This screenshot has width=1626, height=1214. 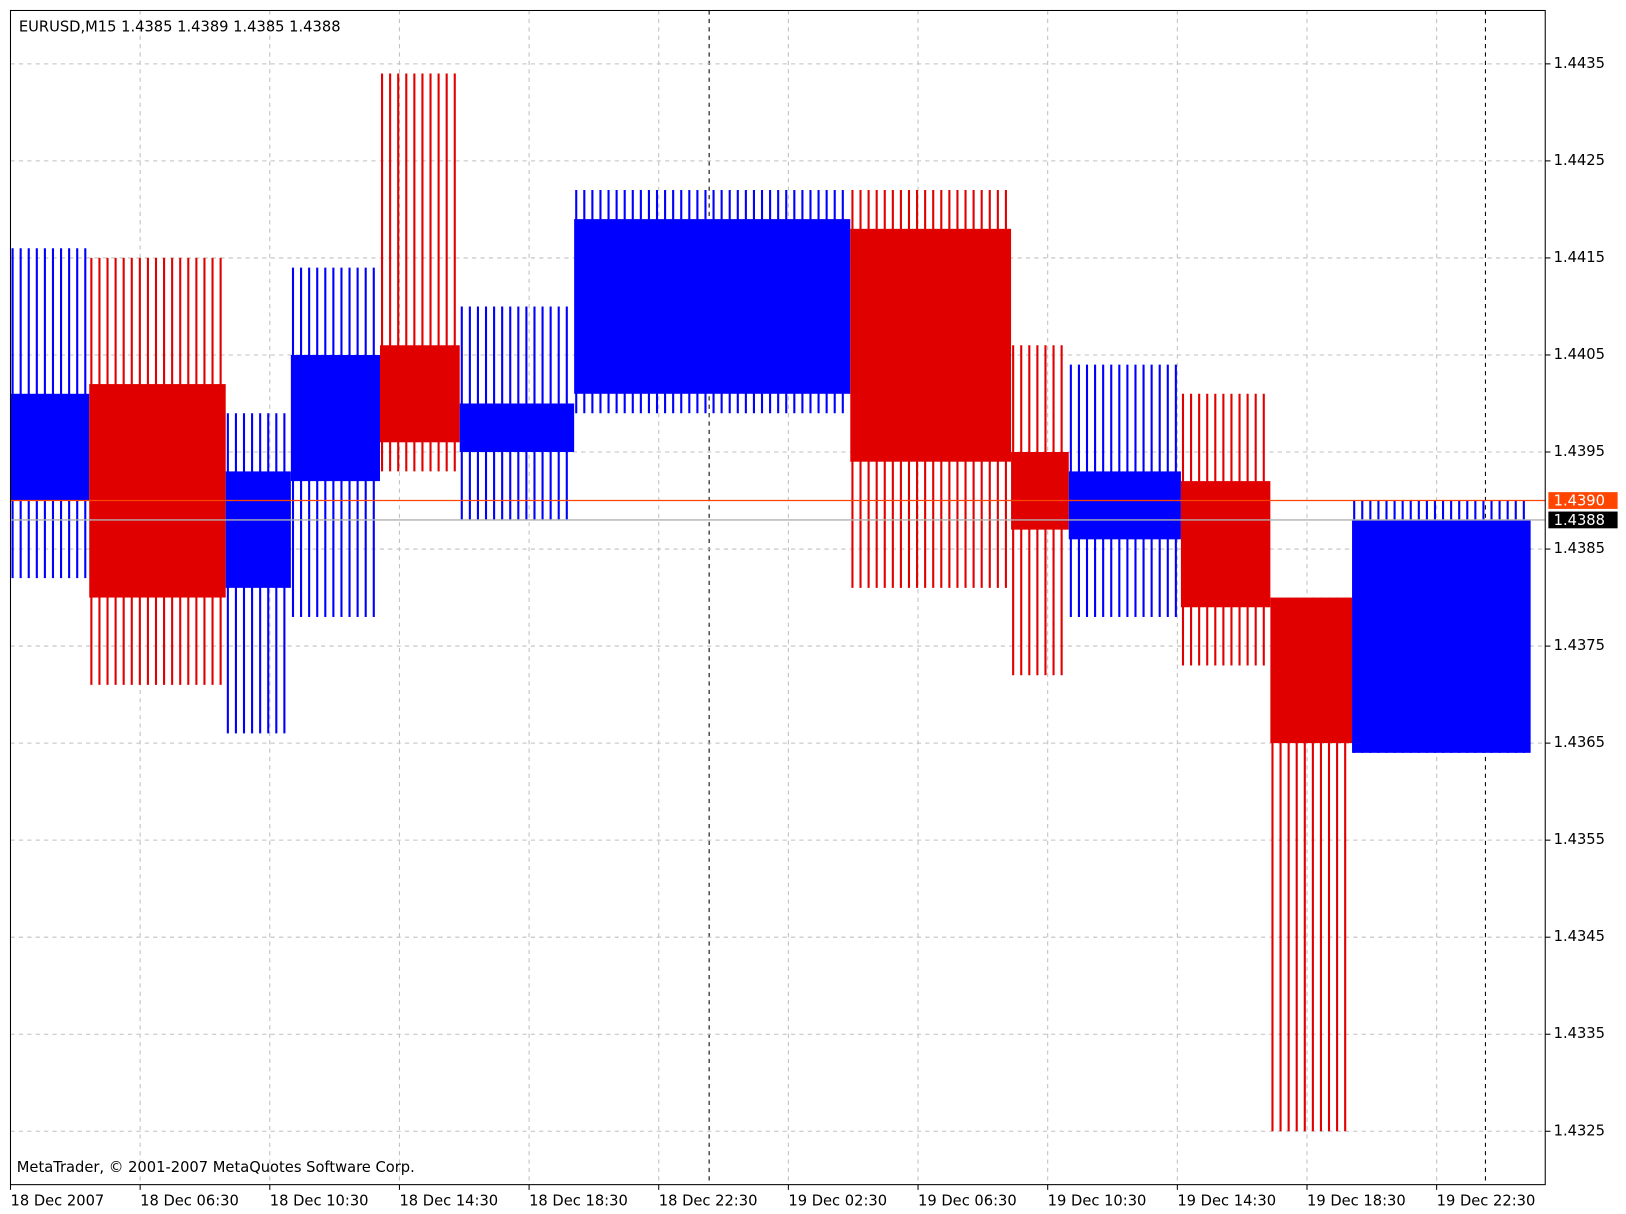 What do you see at coordinates (319, 1200) in the screenshot?
I see `x-tick-label: 18 Dec 10:30` at bounding box center [319, 1200].